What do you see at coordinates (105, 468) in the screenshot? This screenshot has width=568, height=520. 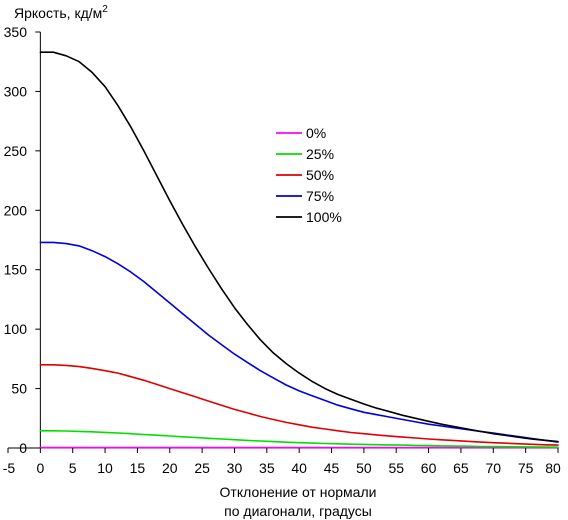 I see `x-tick-label: 10` at bounding box center [105, 468].